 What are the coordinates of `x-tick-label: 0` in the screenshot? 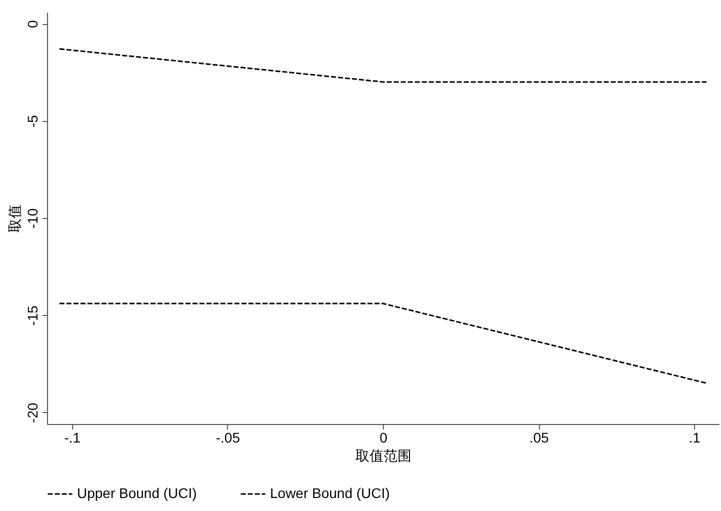 It's located at (384, 438).